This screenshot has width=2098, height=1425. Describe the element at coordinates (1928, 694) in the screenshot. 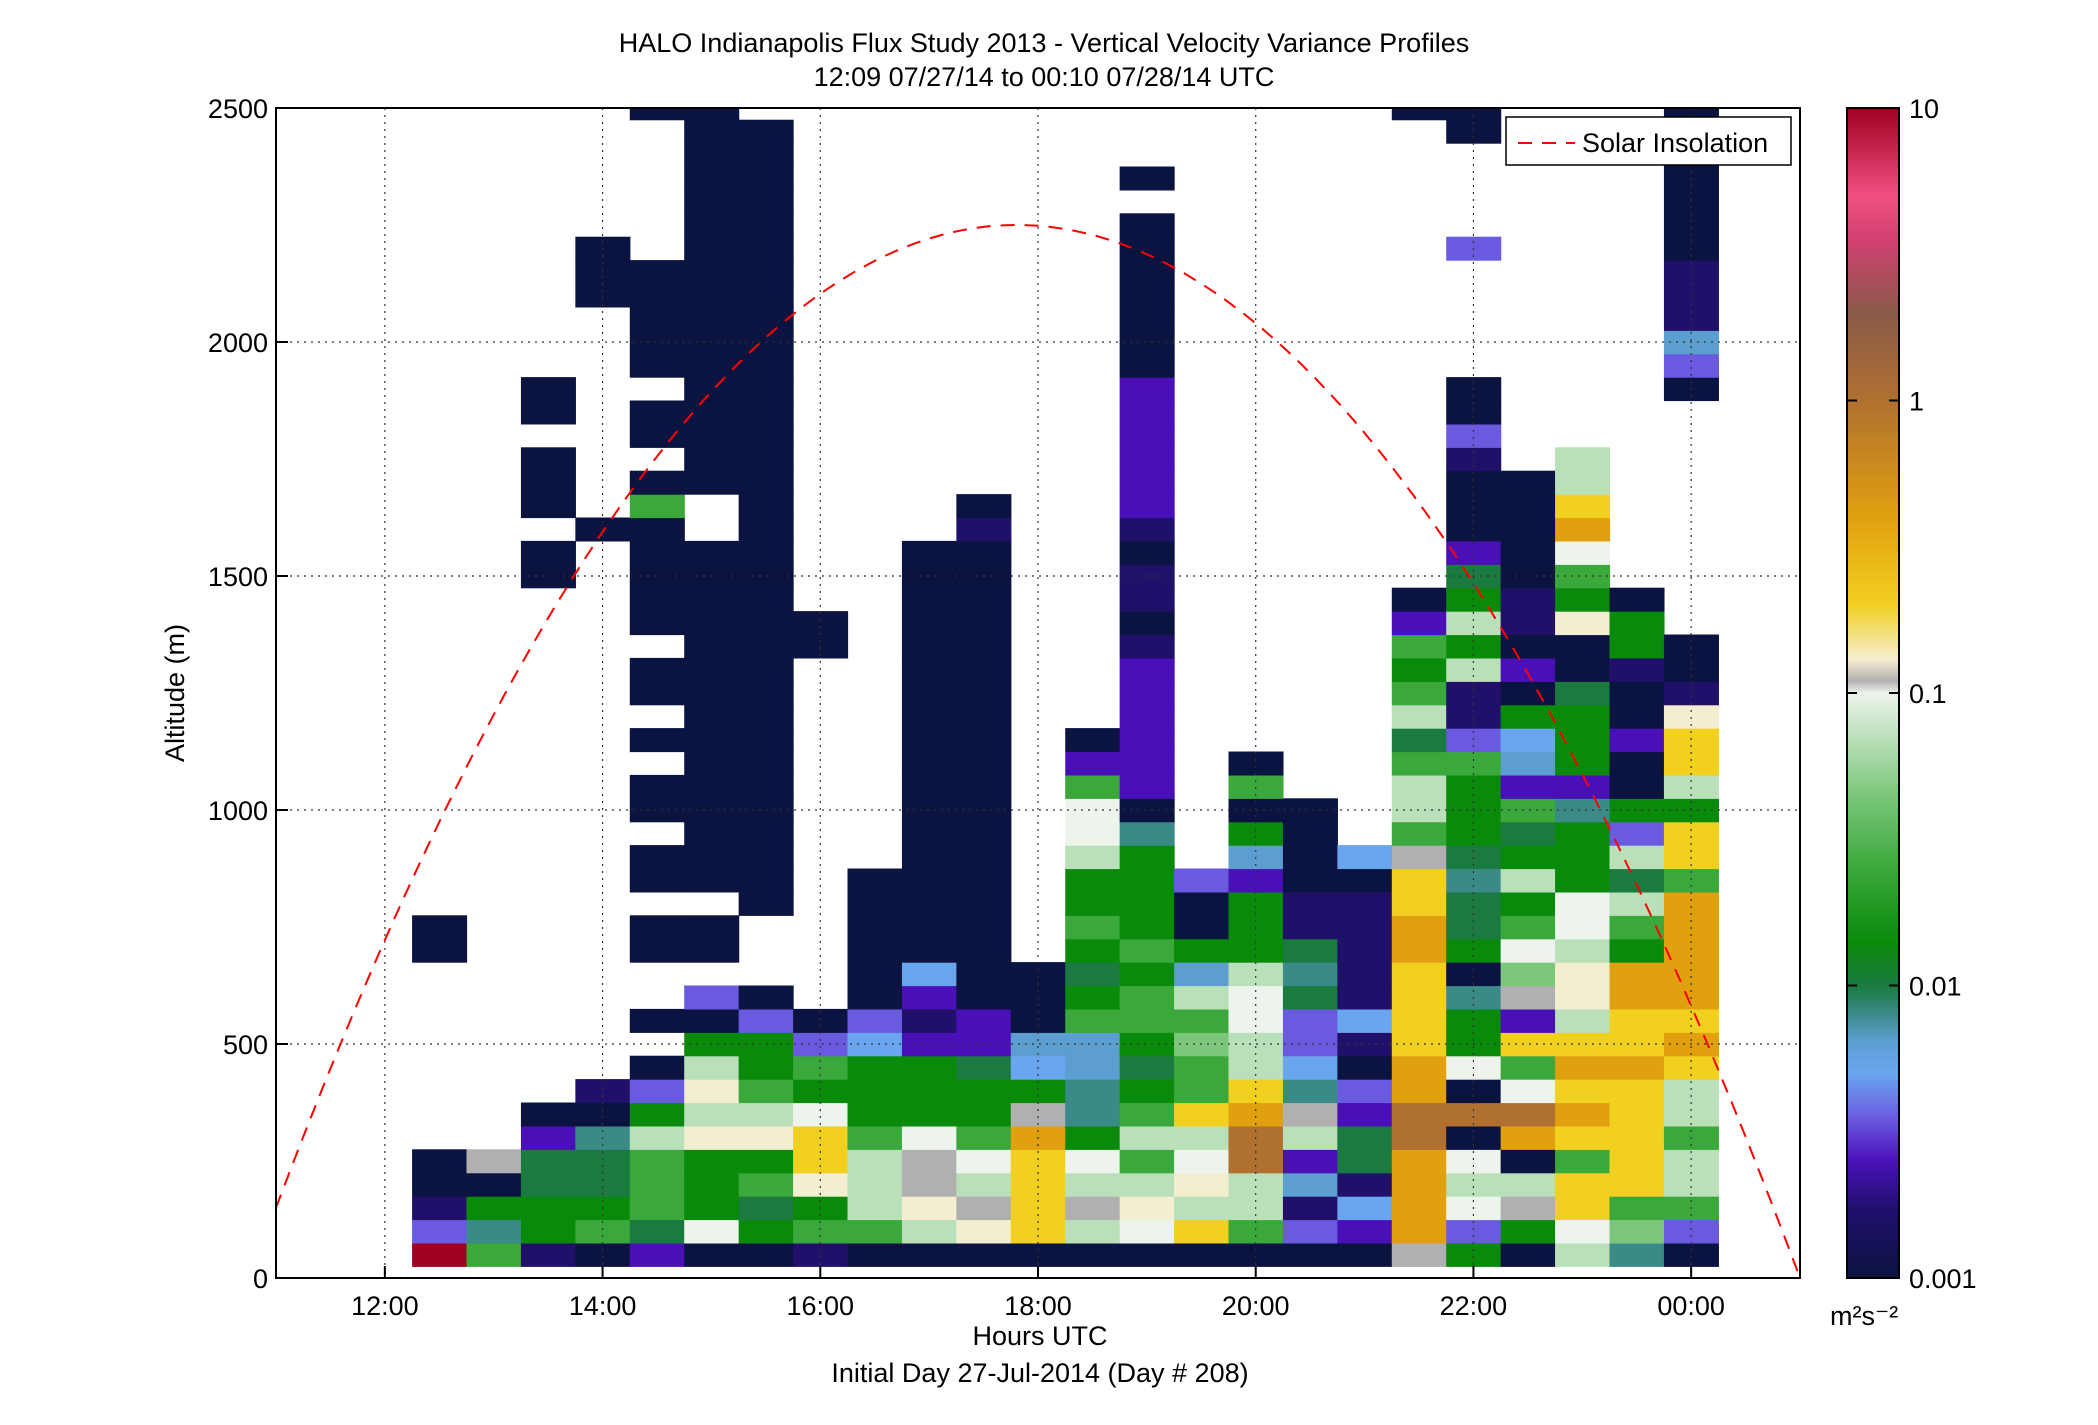

I see `colorbar-tick-label: 0.1` at that location.